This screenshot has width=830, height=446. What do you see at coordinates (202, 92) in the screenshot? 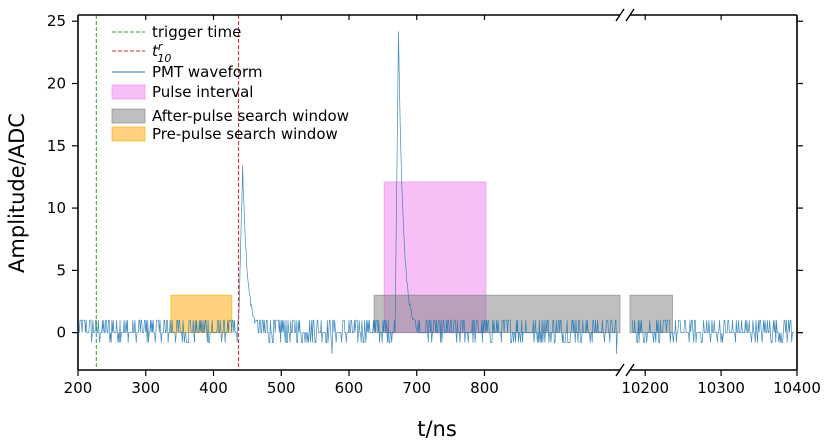
I see `legend-label-3: Pulse interval` at bounding box center [202, 92].